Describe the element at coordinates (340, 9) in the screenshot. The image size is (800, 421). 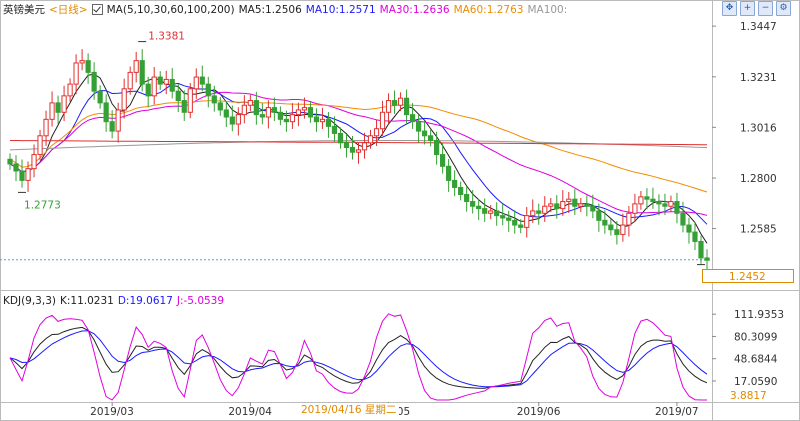
I see `ma10-value: MA10:1.2571` at that location.